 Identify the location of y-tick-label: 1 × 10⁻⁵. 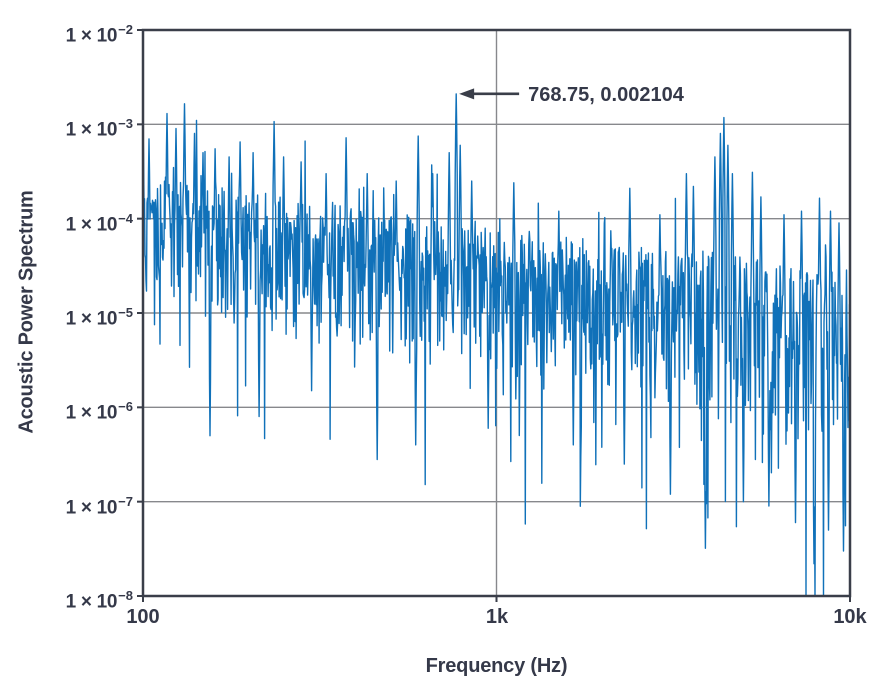
(99, 317).